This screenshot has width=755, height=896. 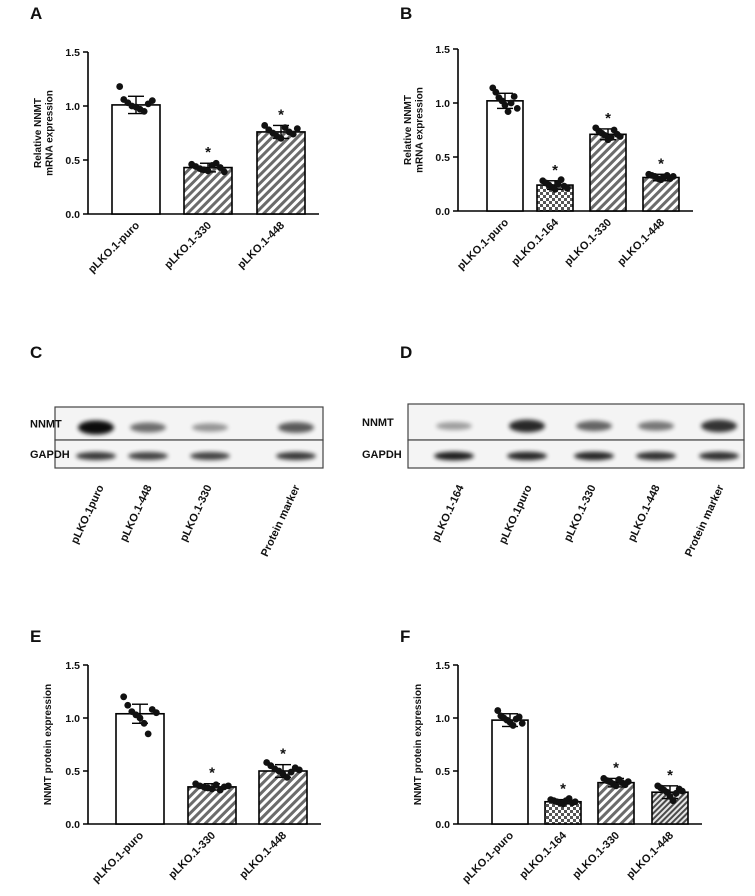 I want to click on lane-label-c-0: pLKO.1puro, so click(x=88, y=514).